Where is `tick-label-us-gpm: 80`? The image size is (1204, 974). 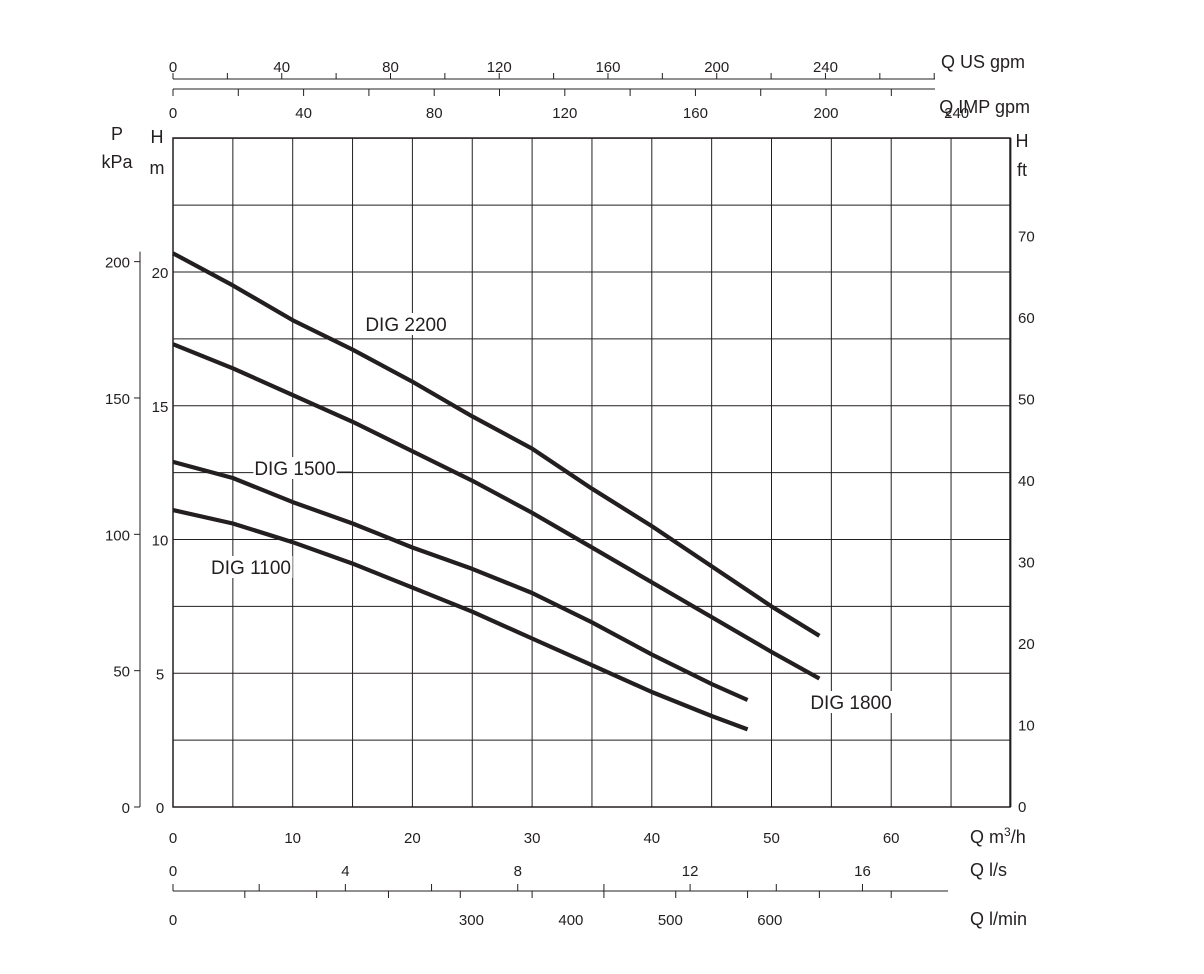 tick-label-us-gpm: 80 is located at coordinates (390, 67).